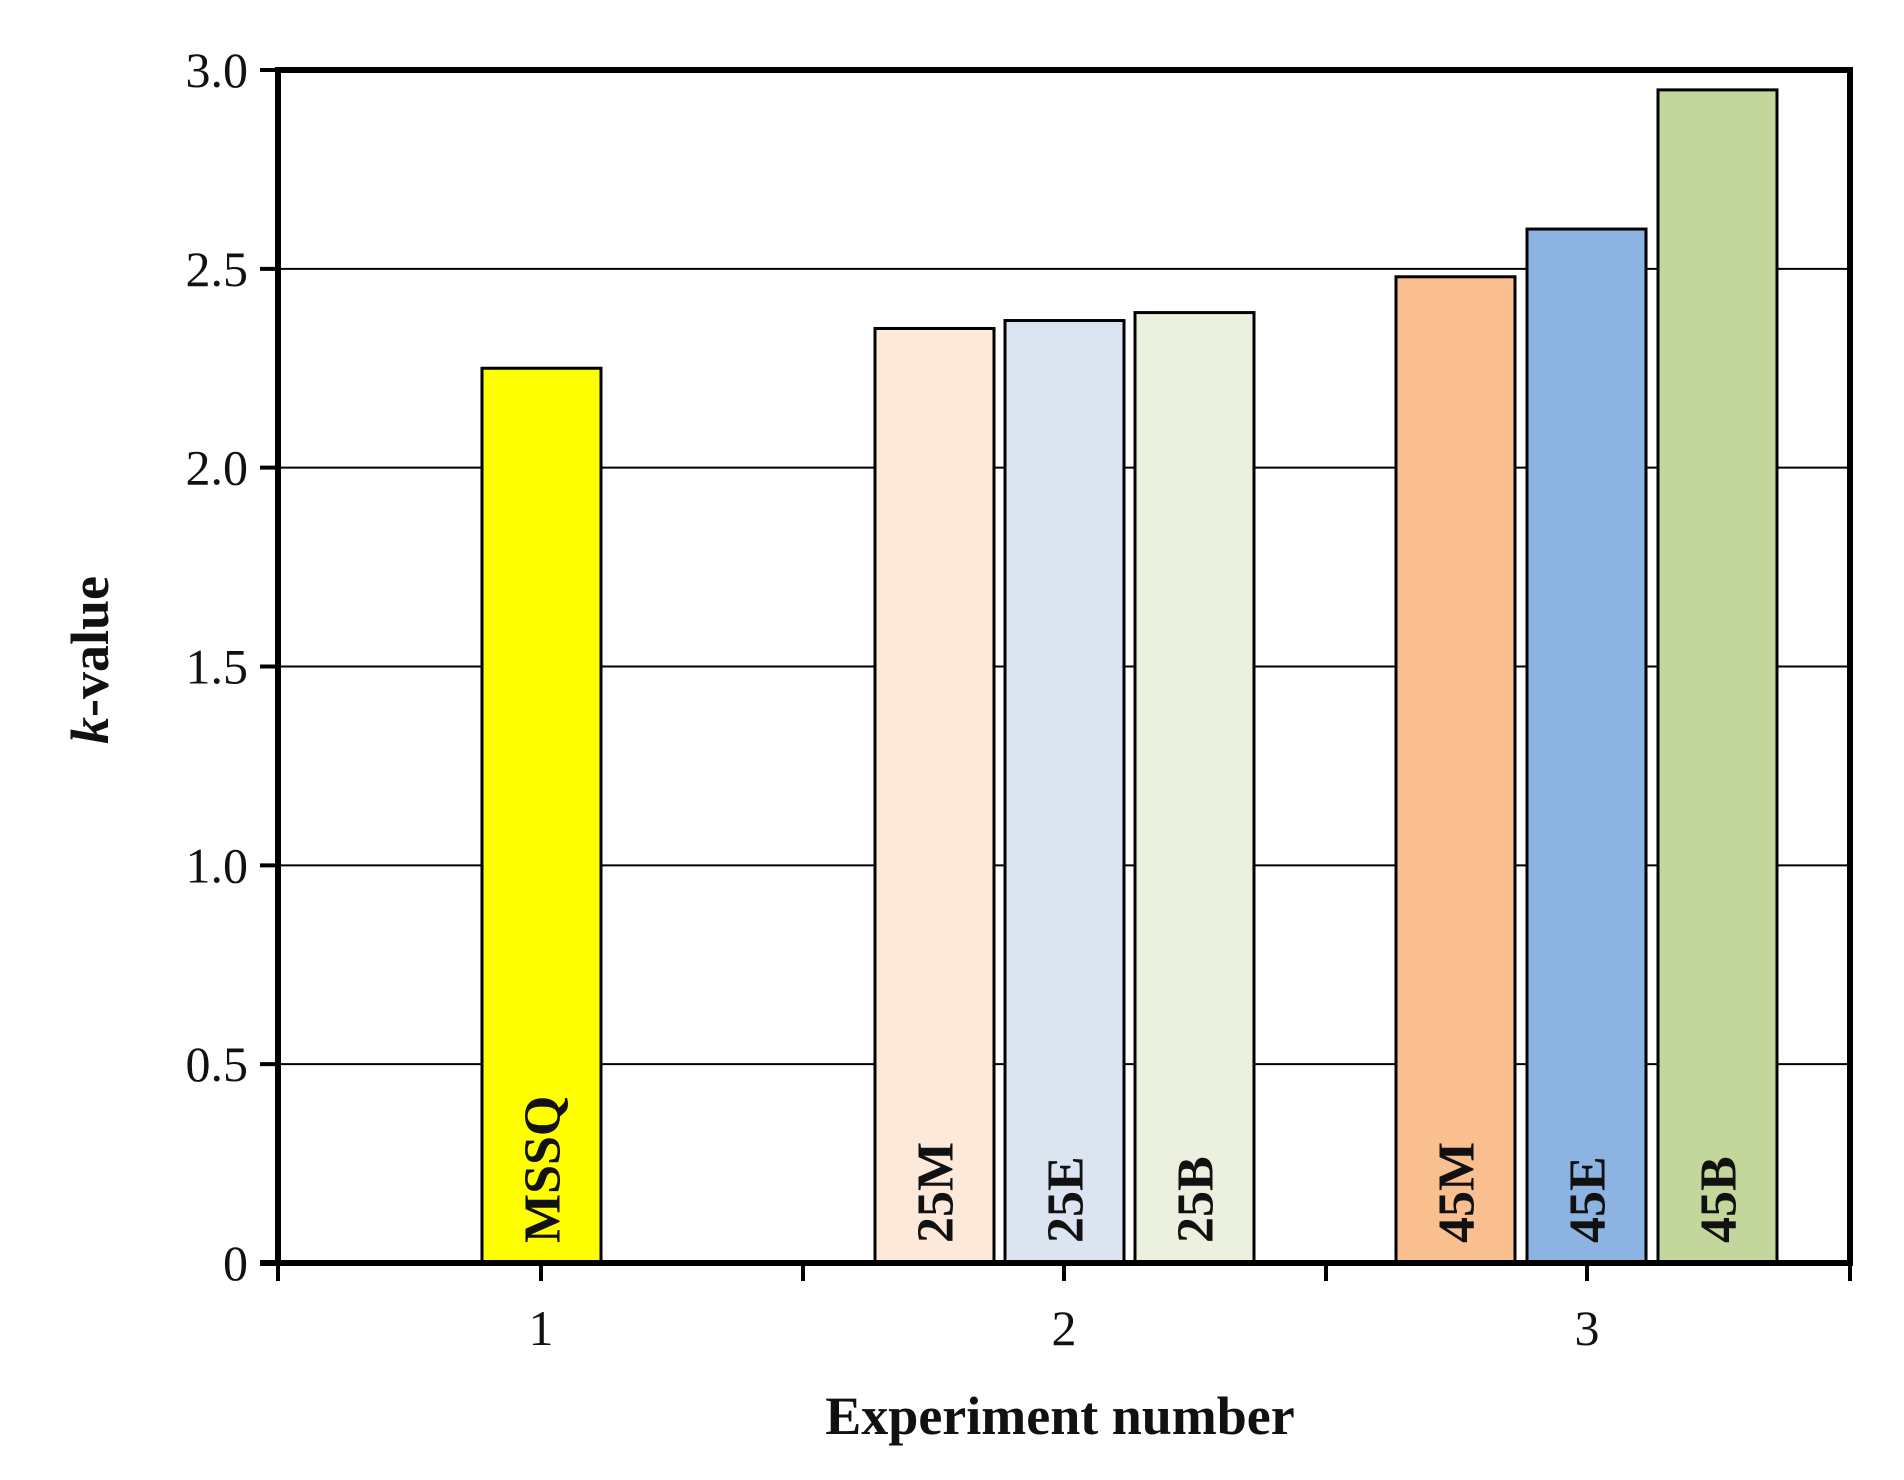  I want to click on y-axis-title-italic: k, so click(90, 730).